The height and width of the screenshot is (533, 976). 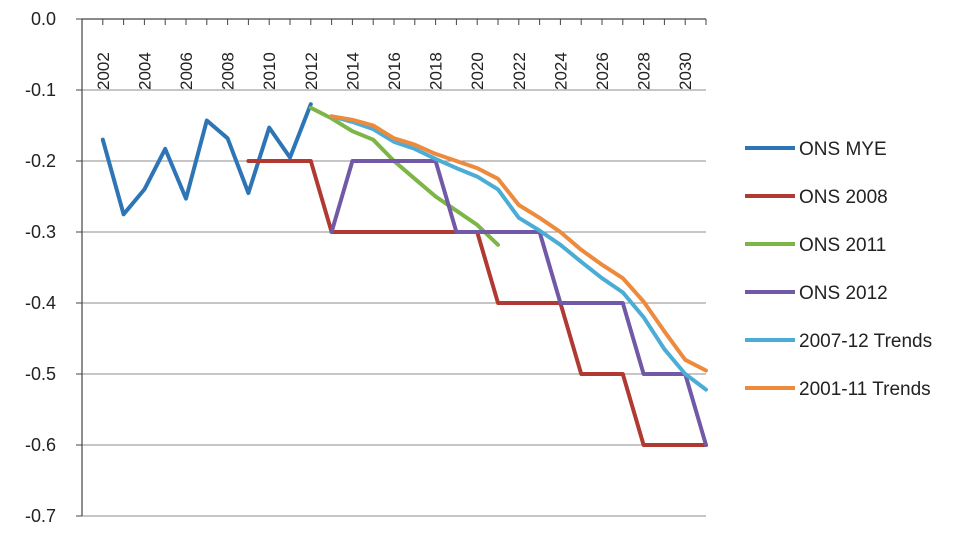 What do you see at coordinates (685, 71) in the screenshot?
I see `x-tick-label: 2030` at bounding box center [685, 71].